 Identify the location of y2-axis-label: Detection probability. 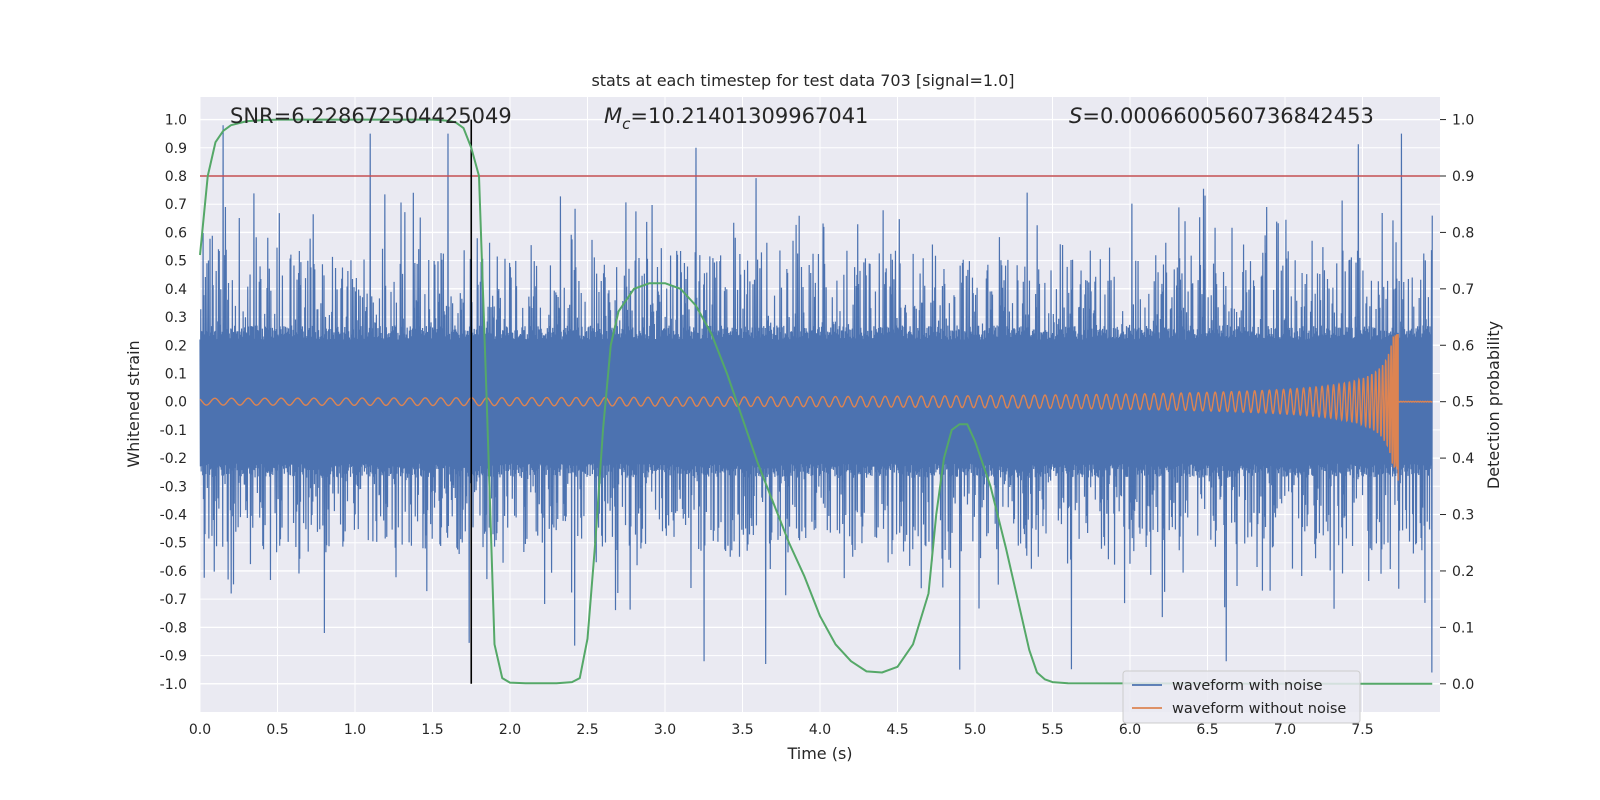
(1493, 405).